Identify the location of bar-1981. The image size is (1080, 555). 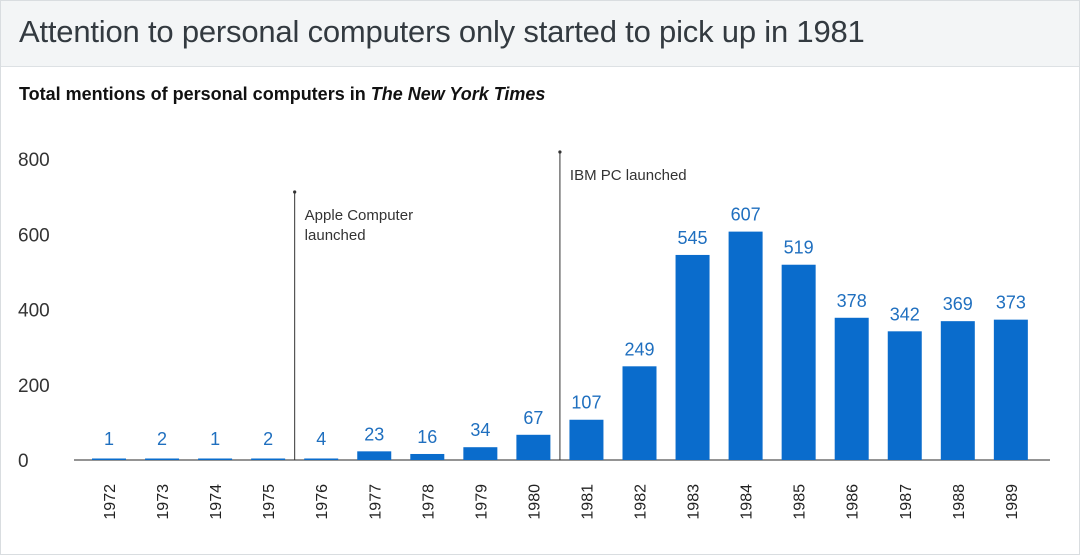
(586, 439).